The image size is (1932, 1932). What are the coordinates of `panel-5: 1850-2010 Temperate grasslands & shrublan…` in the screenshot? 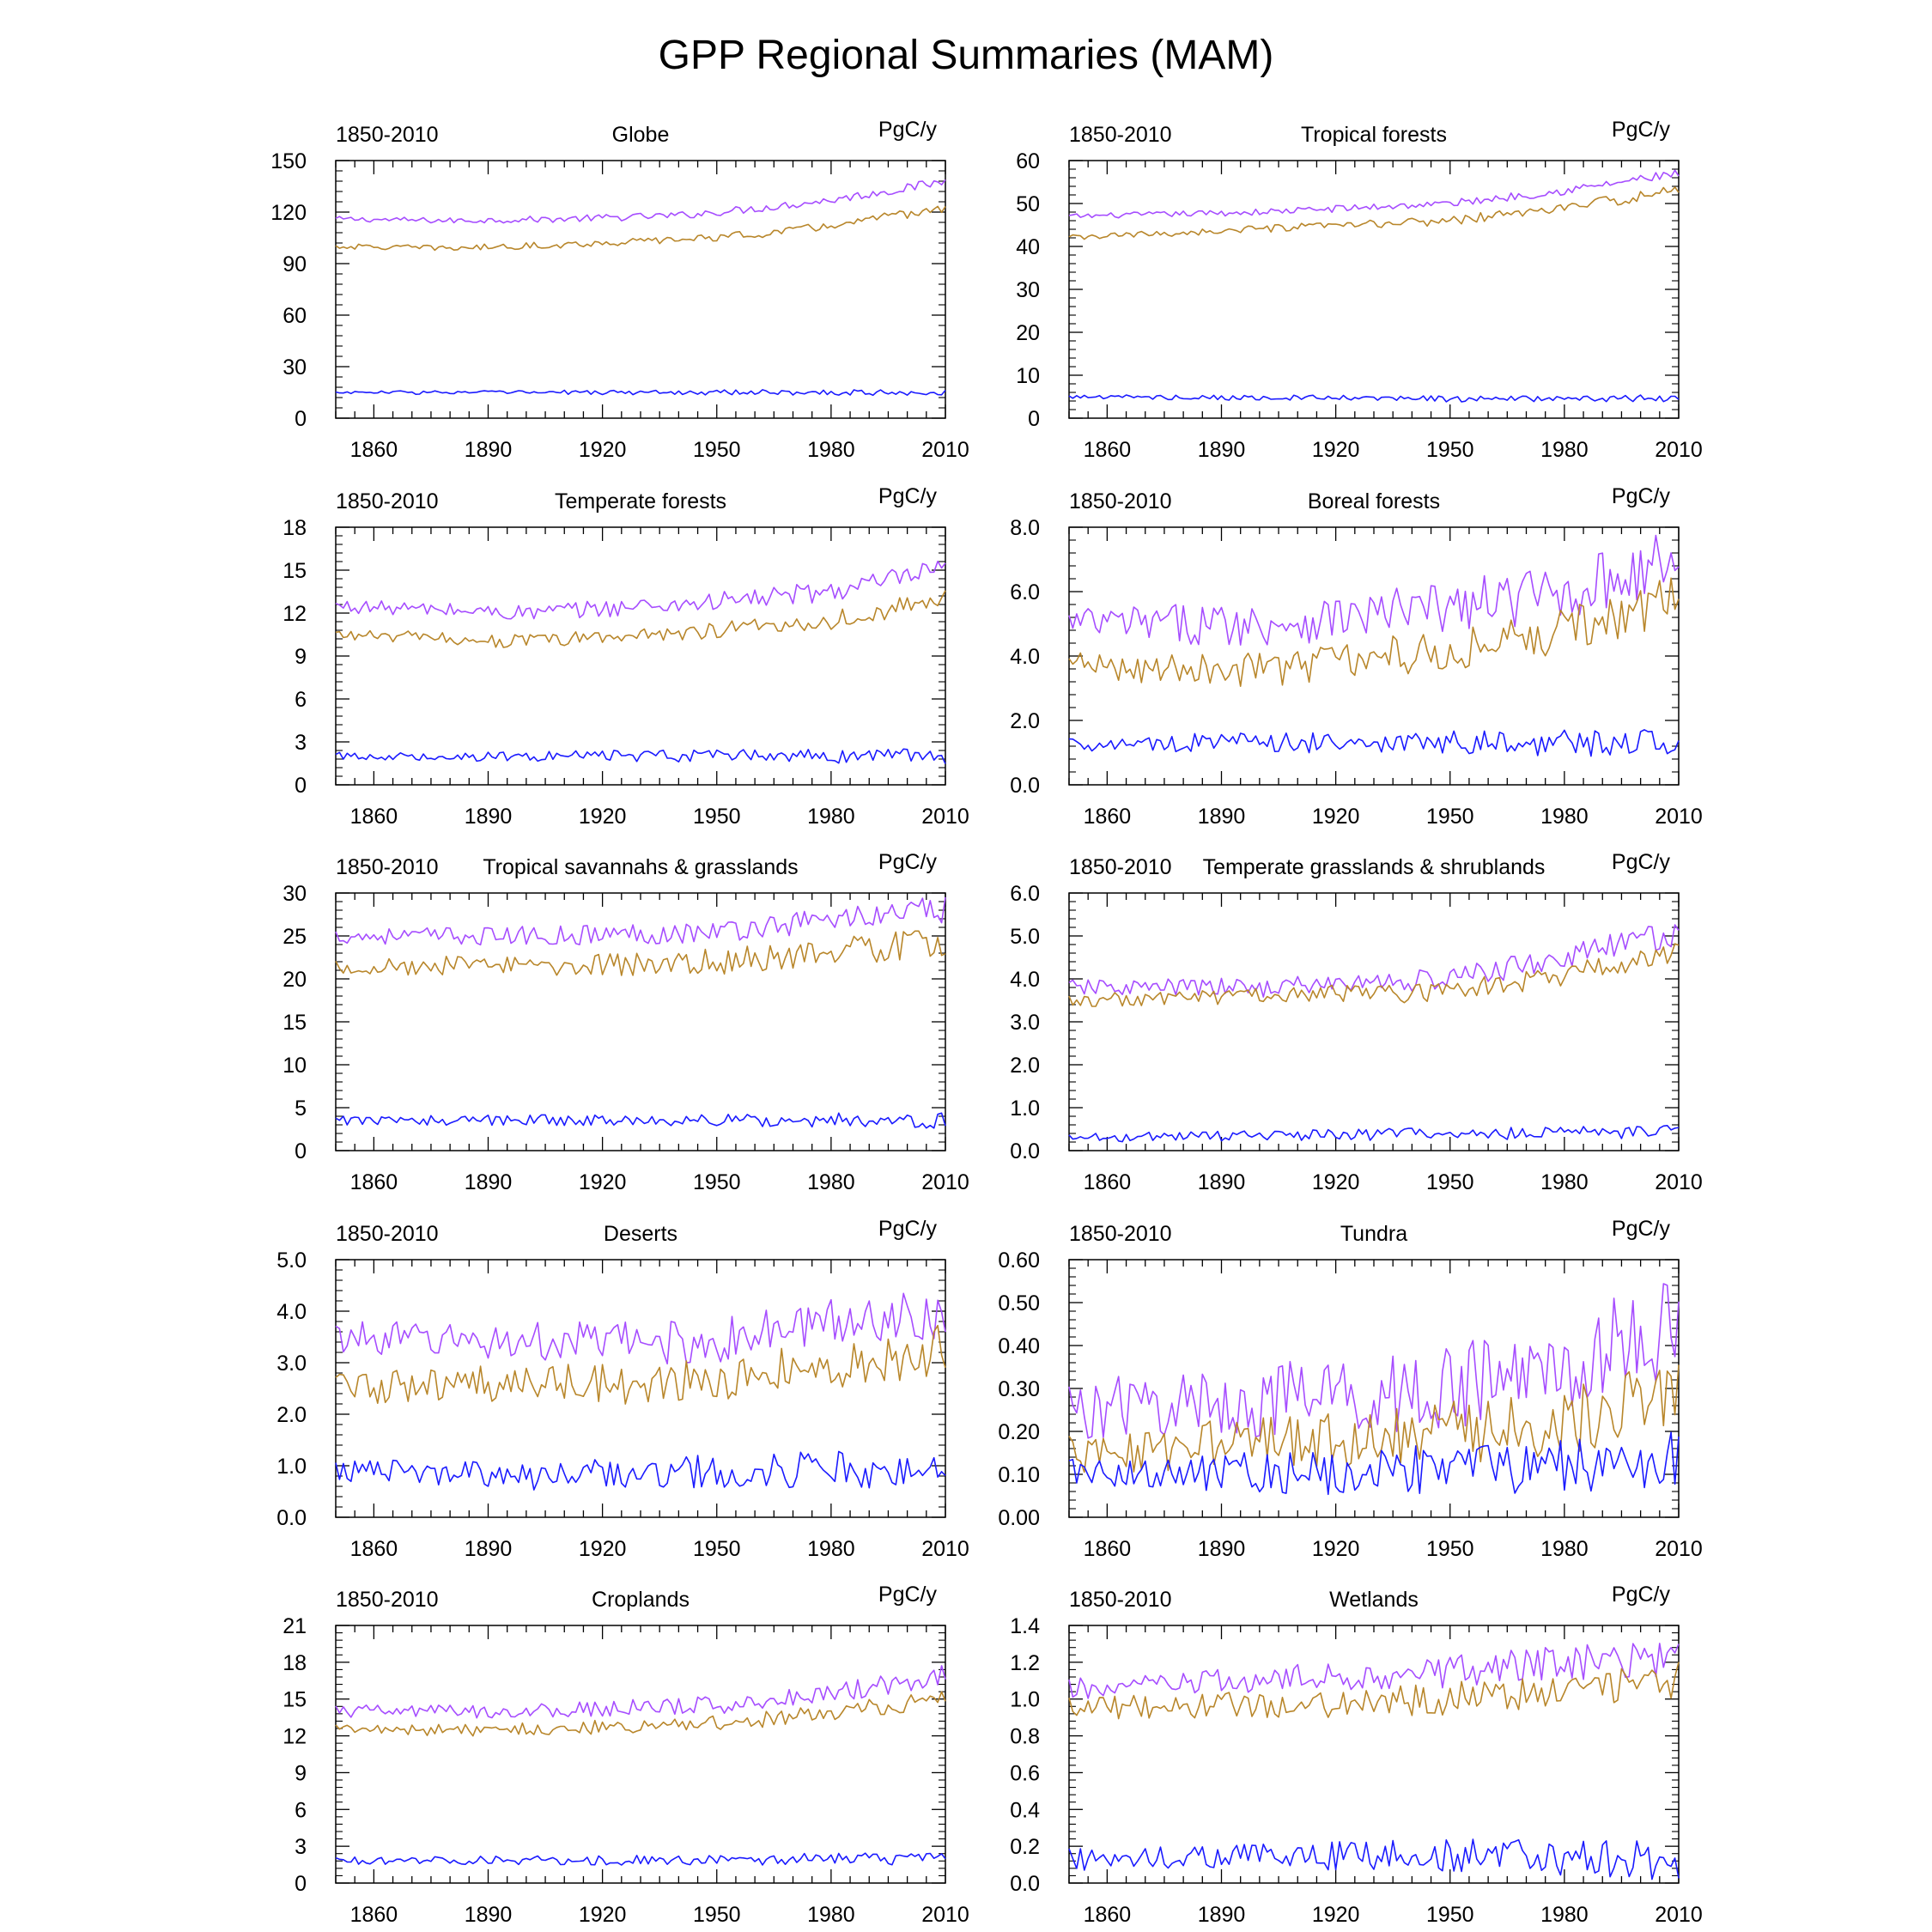 It's located at (1356, 1022).